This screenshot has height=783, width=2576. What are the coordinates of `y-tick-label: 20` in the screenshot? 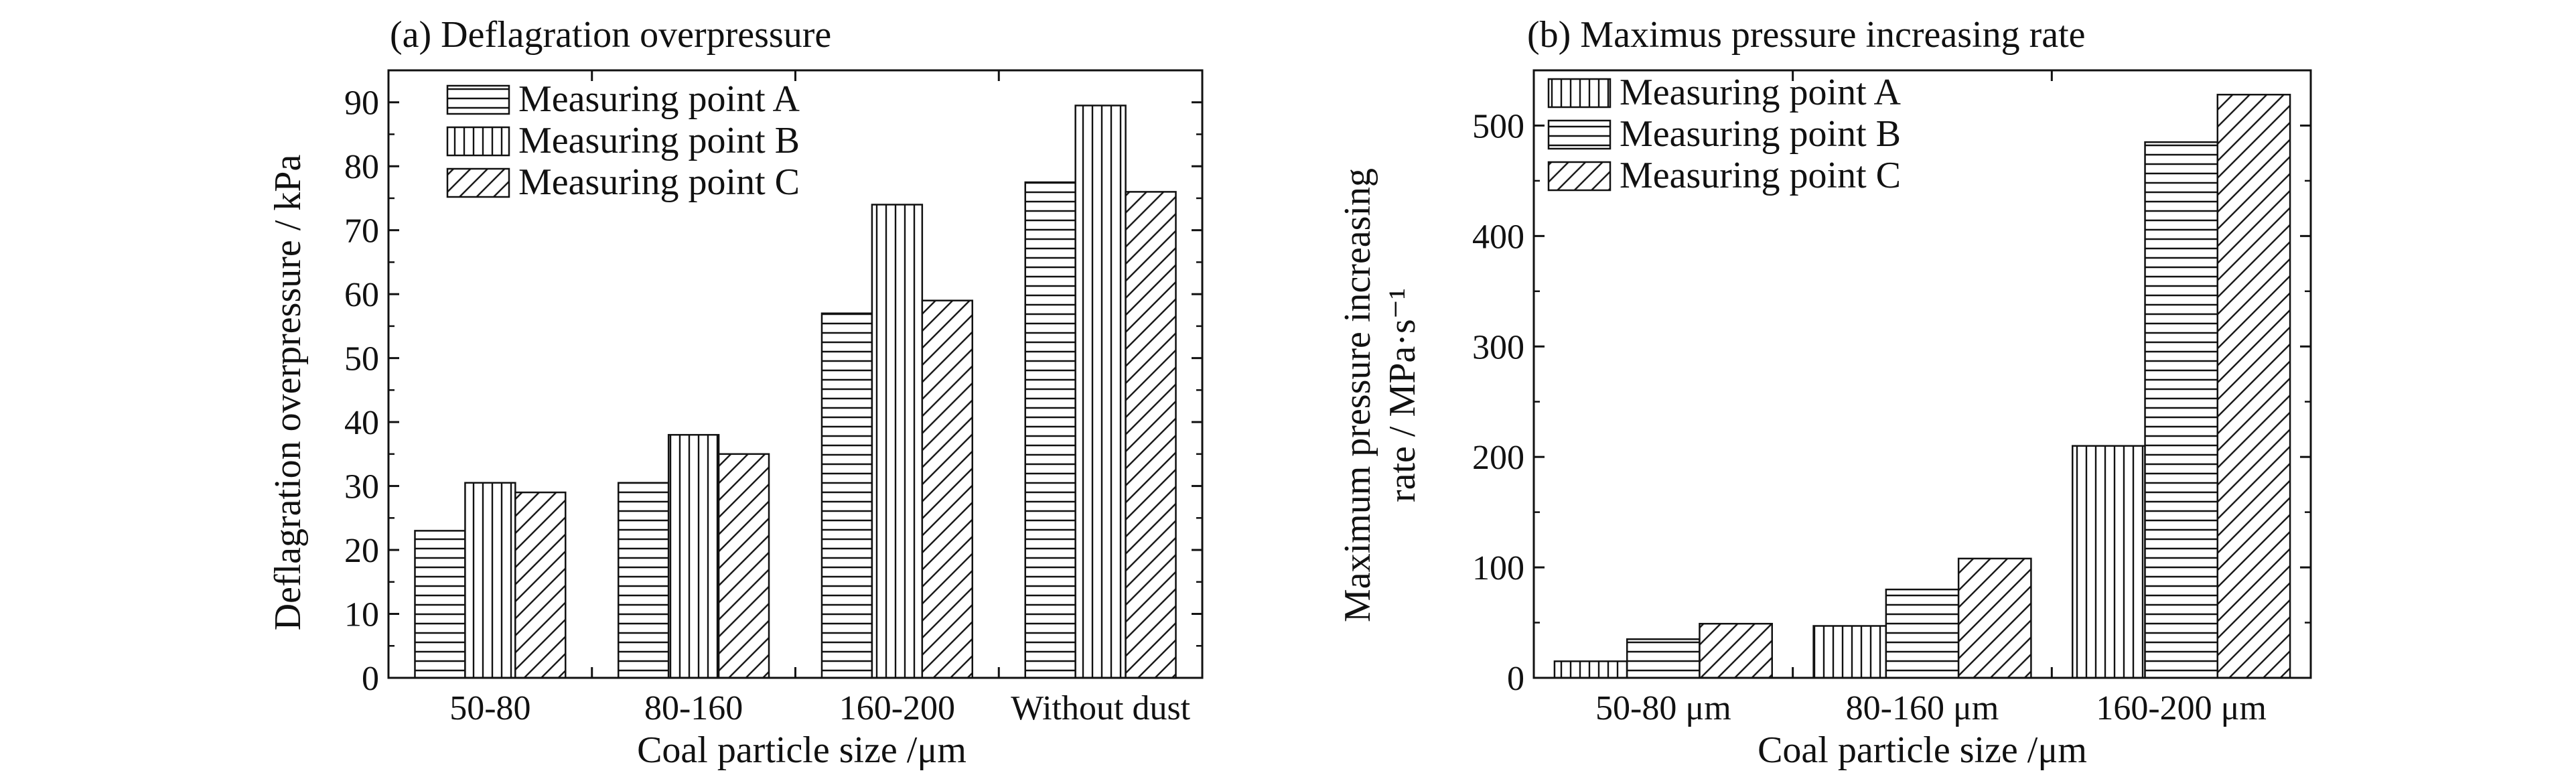 It's located at (361, 551).